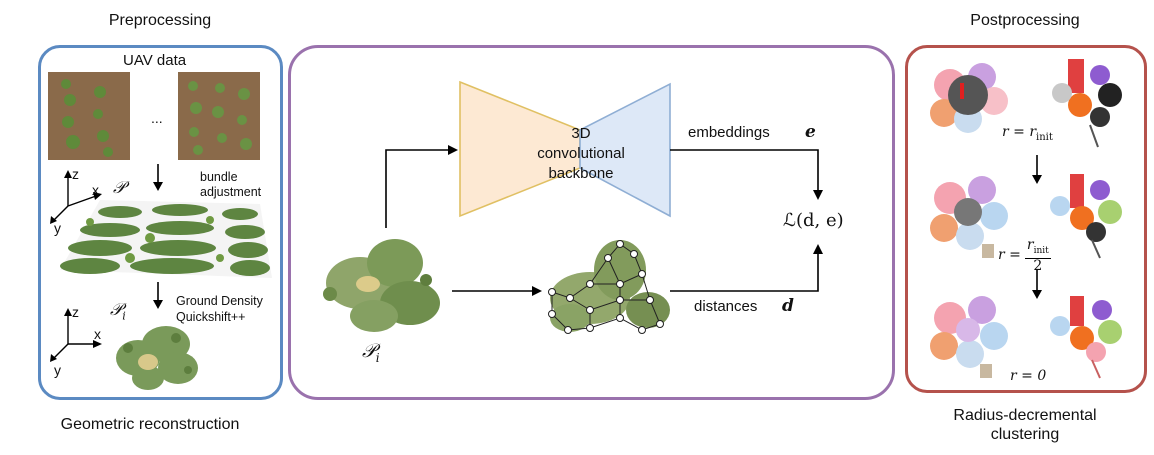 The height and width of the screenshot is (455, 1154). What do you see at coordinates (969, 217) in the screenshot?
I see `cluster-view-2a` at bounding box center [969, 217].